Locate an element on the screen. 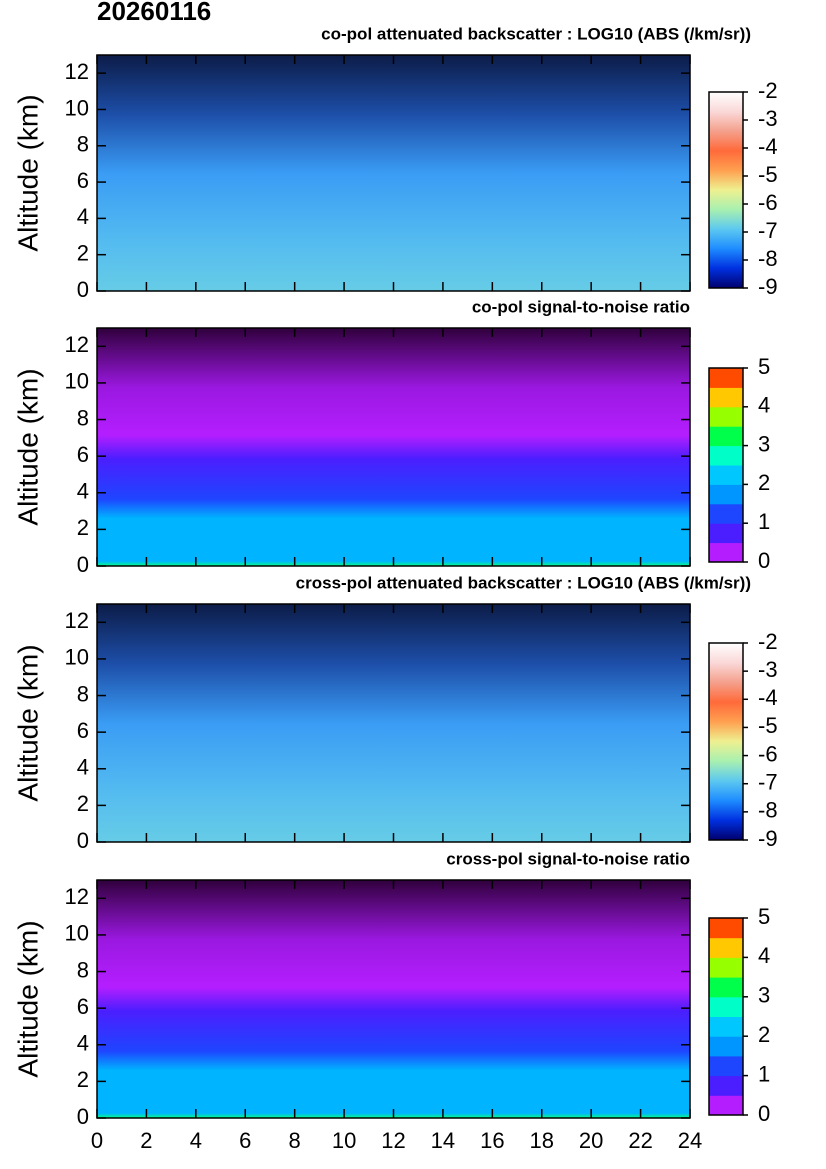 The height and width of the screenshot is (1169, 826). colorbar-tick-label: -7 is located at coordinates (768, 782).